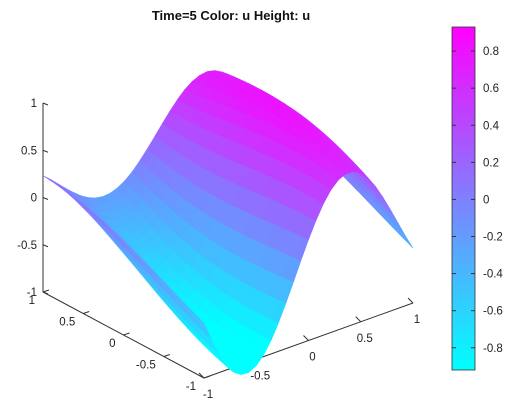 The width and height of the screenshot is (522, 408). I want to click on x-tick-label: 0, so click(312, 358).